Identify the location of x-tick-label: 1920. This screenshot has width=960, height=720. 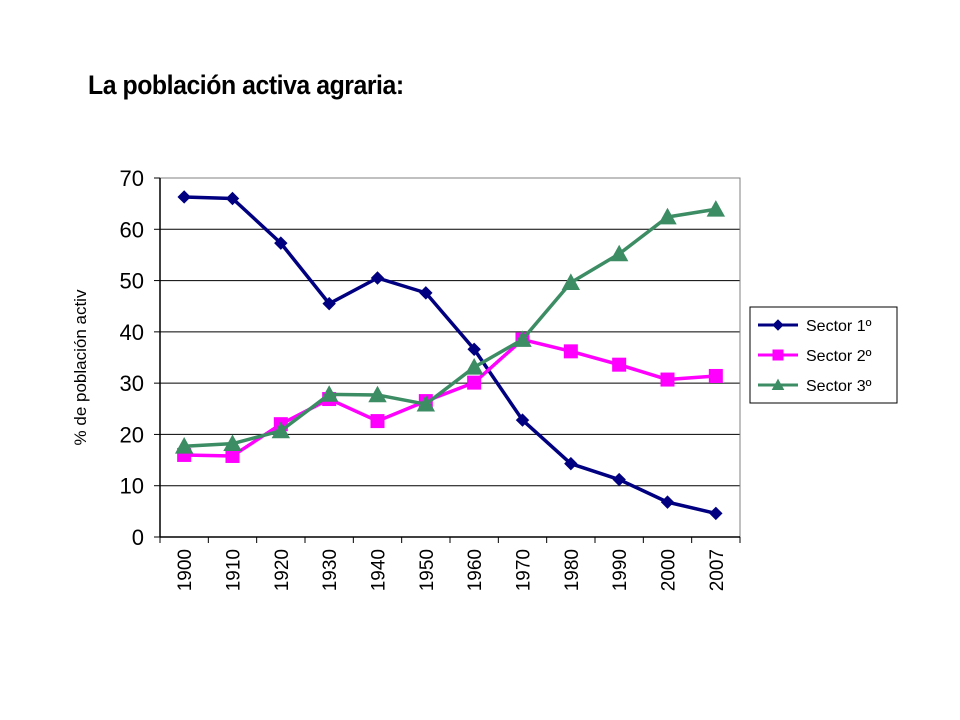
(282, 570).